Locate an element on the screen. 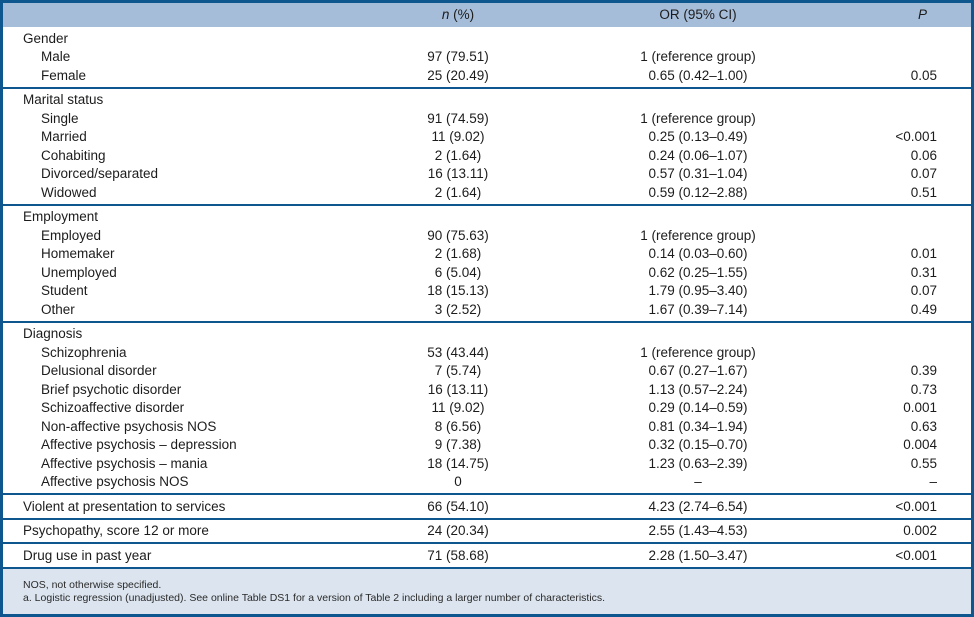  cell-or-ci: 4.23 (2.74–6.54) is located at coordinates (698, 506).